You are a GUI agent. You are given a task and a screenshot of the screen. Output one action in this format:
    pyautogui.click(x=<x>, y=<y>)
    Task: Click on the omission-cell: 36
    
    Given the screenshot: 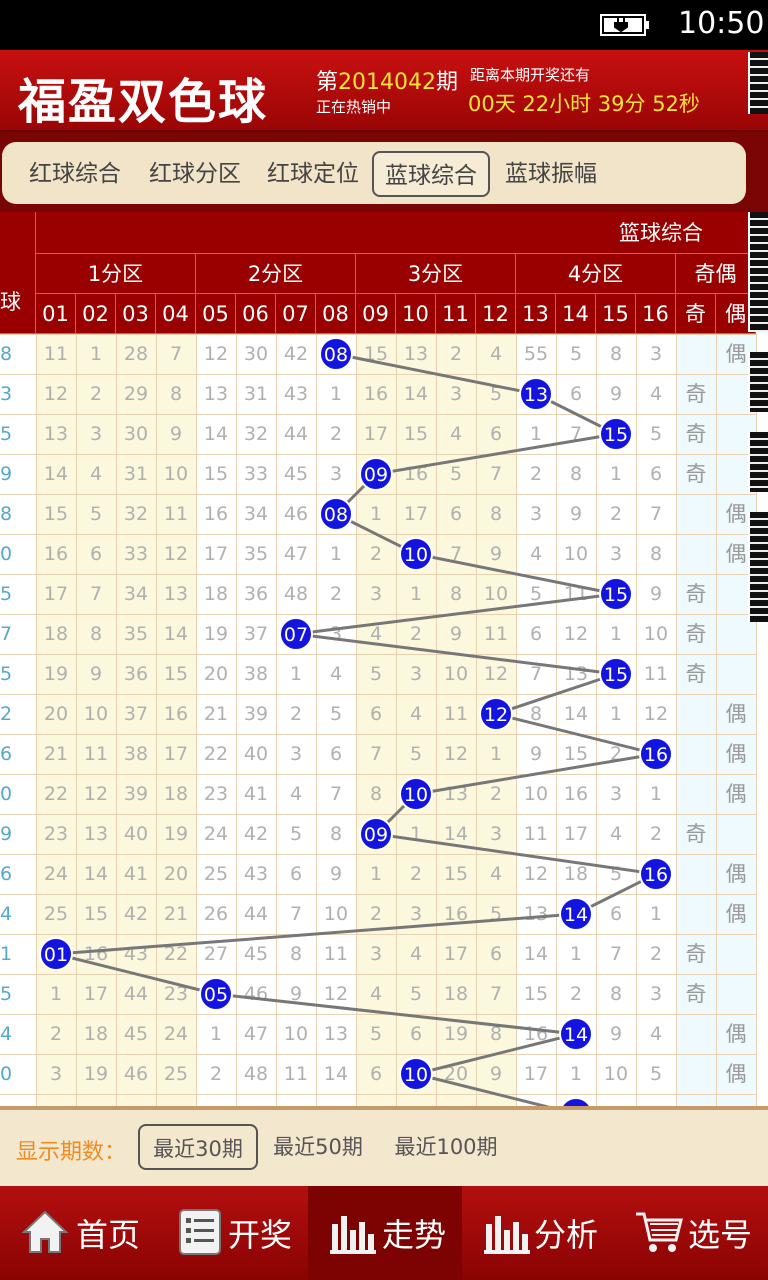 What is the action you would take?
    pyautogui.click(x=136, y=674)
    